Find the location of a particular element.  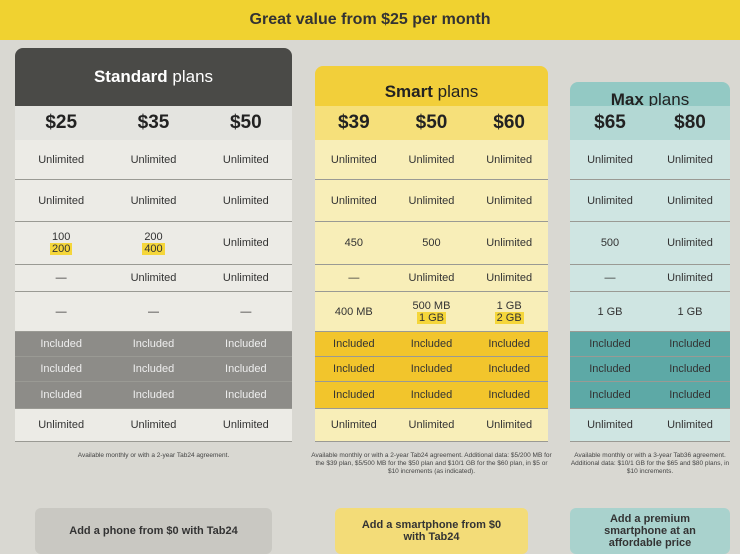

price: $39 is located at coordinates (353, 122).